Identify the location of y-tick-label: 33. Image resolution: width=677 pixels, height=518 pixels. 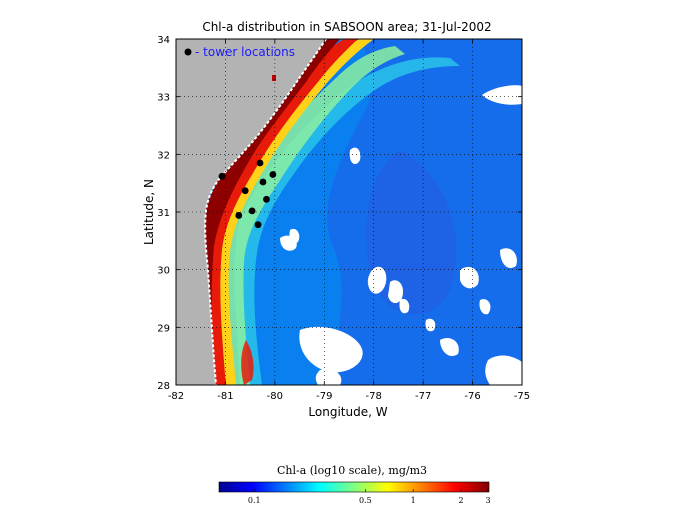
(163, 98).